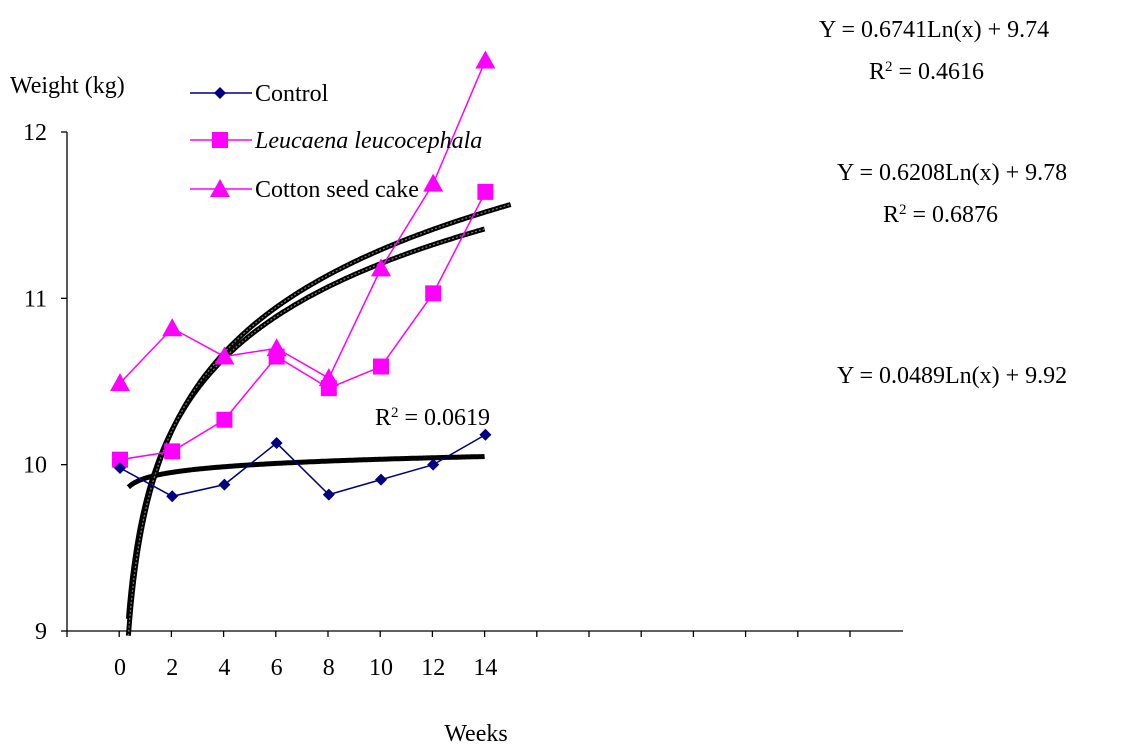  Describe the element at coordinates (35, 299) in the screenshot. I see `y-tick-label: 11` at that location.